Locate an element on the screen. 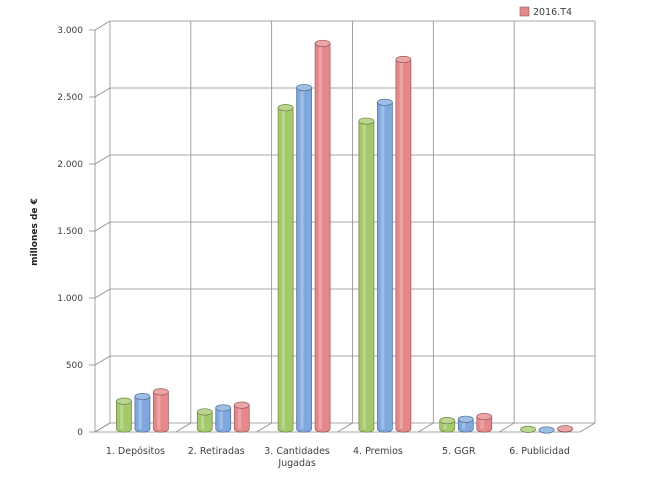 This screenshot has width=650, height=485. y-axis-ticks: 0 500 1.000 1.500 2.000 2.500 3.000 is located at coordinates (76, 232).